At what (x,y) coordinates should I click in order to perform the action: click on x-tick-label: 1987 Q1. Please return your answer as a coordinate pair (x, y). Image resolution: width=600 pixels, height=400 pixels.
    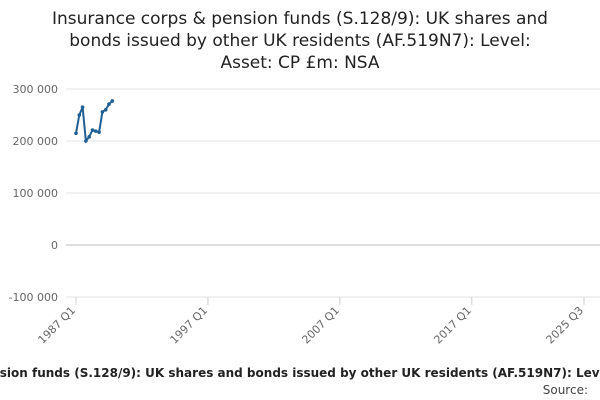
    Looking at the image, I should click on (57, 325).